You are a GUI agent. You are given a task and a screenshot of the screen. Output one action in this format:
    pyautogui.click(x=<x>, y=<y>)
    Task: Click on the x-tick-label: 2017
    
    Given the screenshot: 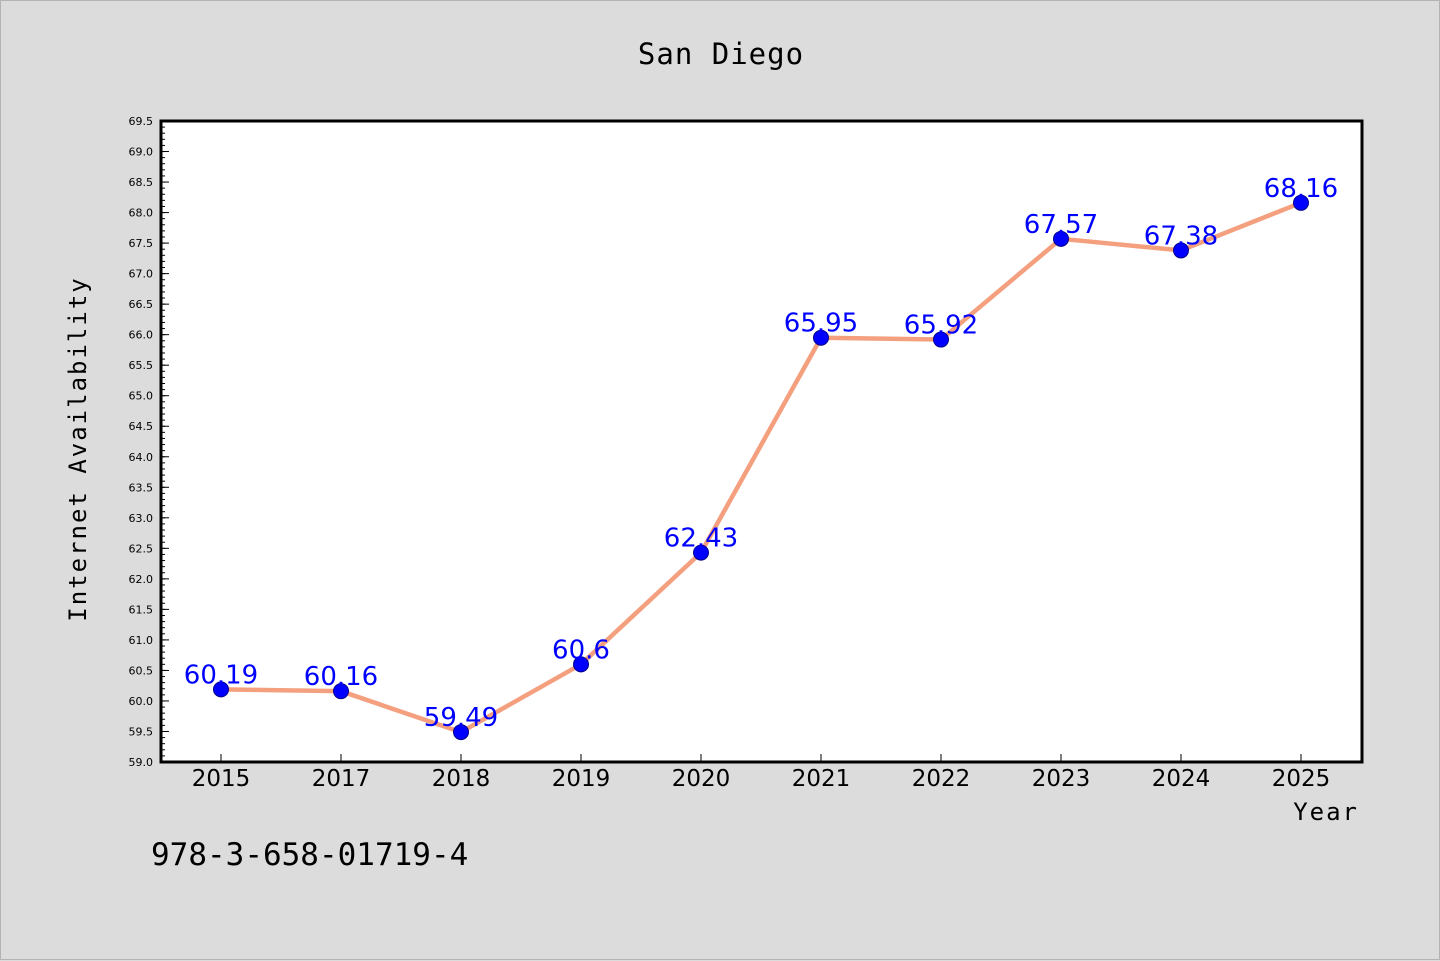 What is the action you would take?
    pyautogui.click(x=341, y=779)
    